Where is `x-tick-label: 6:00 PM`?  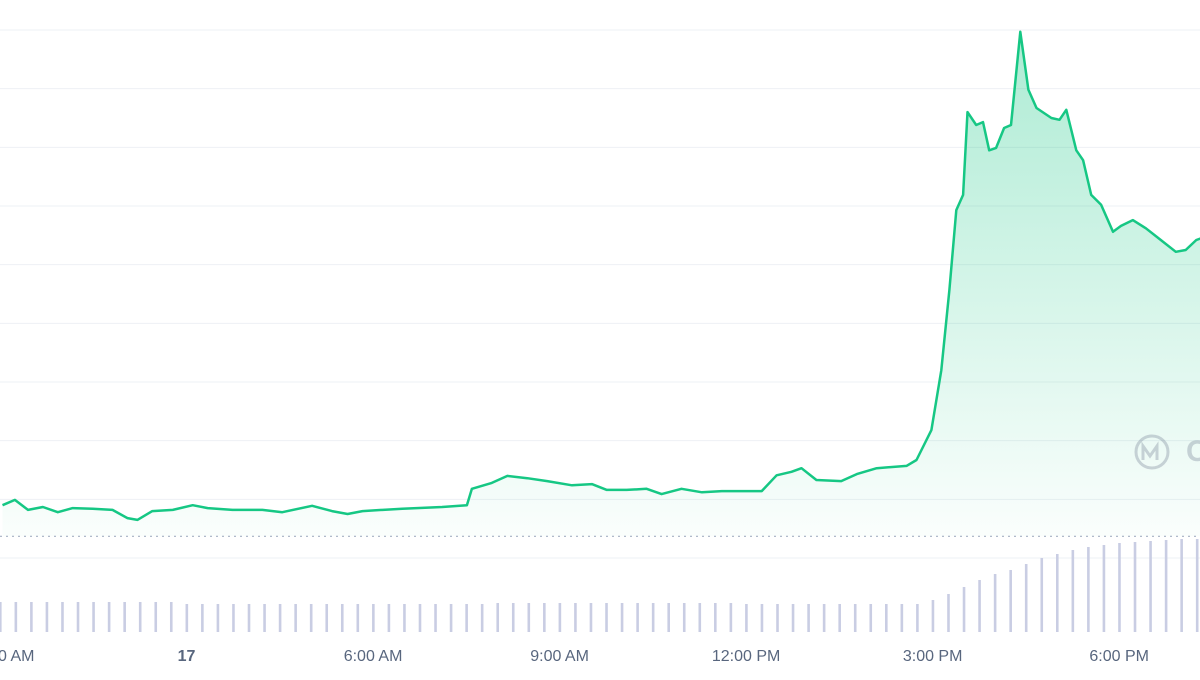 x-tick-label: 6:00 PM is located at coordinates (1119, 656).